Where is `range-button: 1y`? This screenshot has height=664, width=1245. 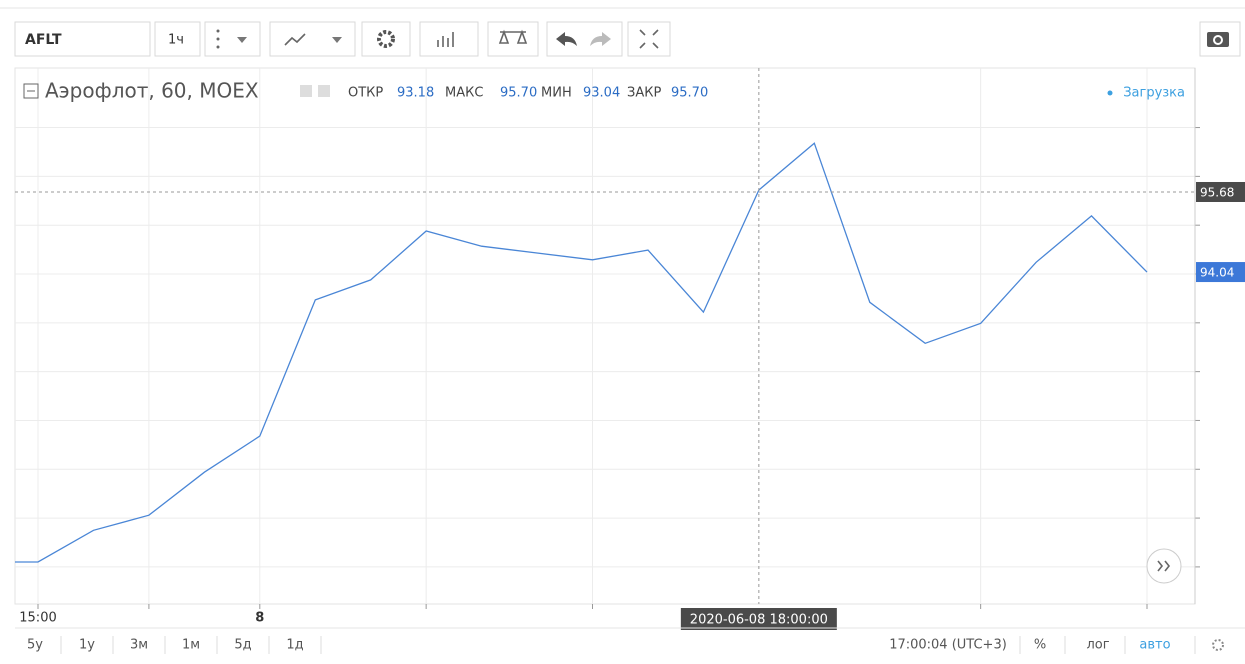 range-button: 1y is located at coordinates (87, 645).